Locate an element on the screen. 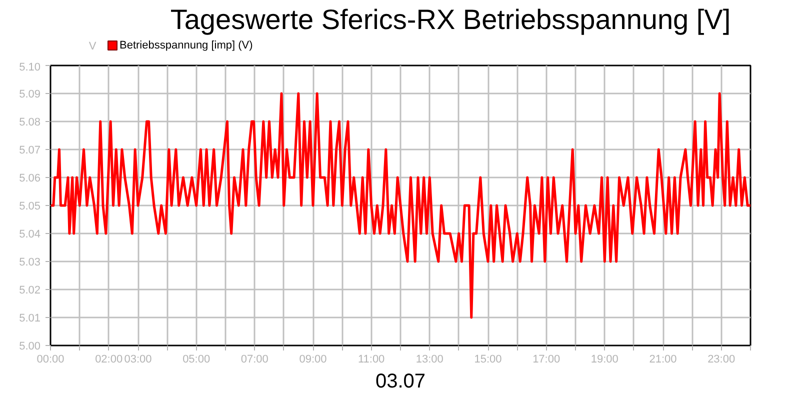  chart-title: Tageswerte Sferics-RX Betriebsspannung [V] is located at coordinates (450, 19).